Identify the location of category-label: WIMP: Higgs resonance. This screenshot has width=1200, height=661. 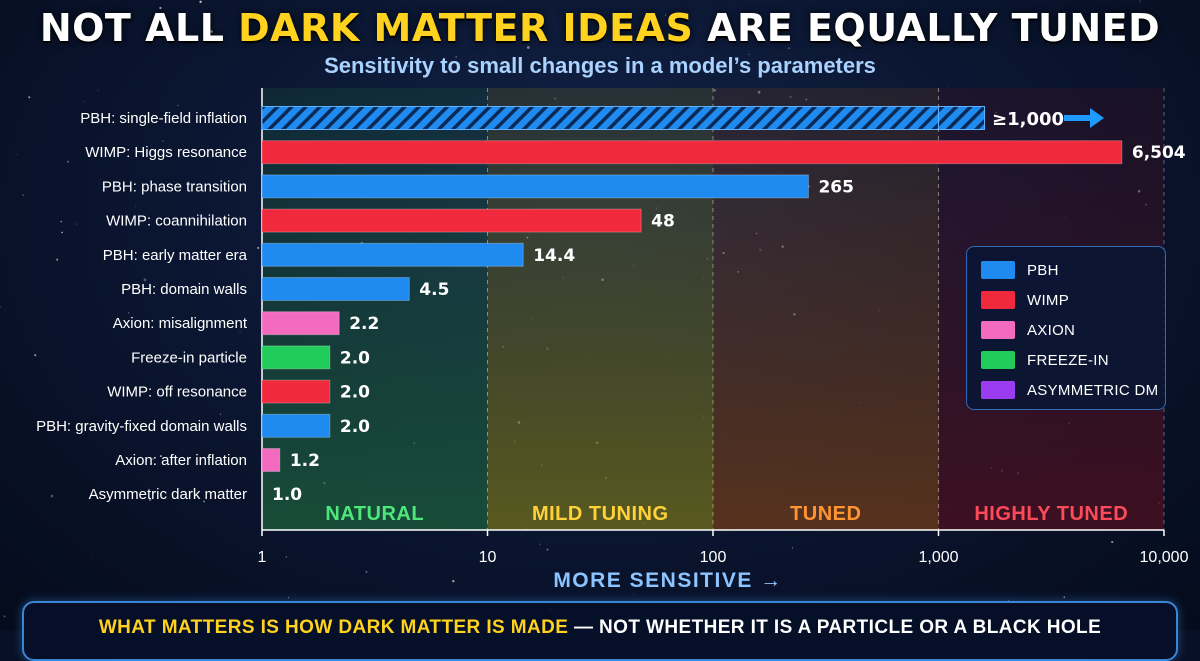
(166, 152).